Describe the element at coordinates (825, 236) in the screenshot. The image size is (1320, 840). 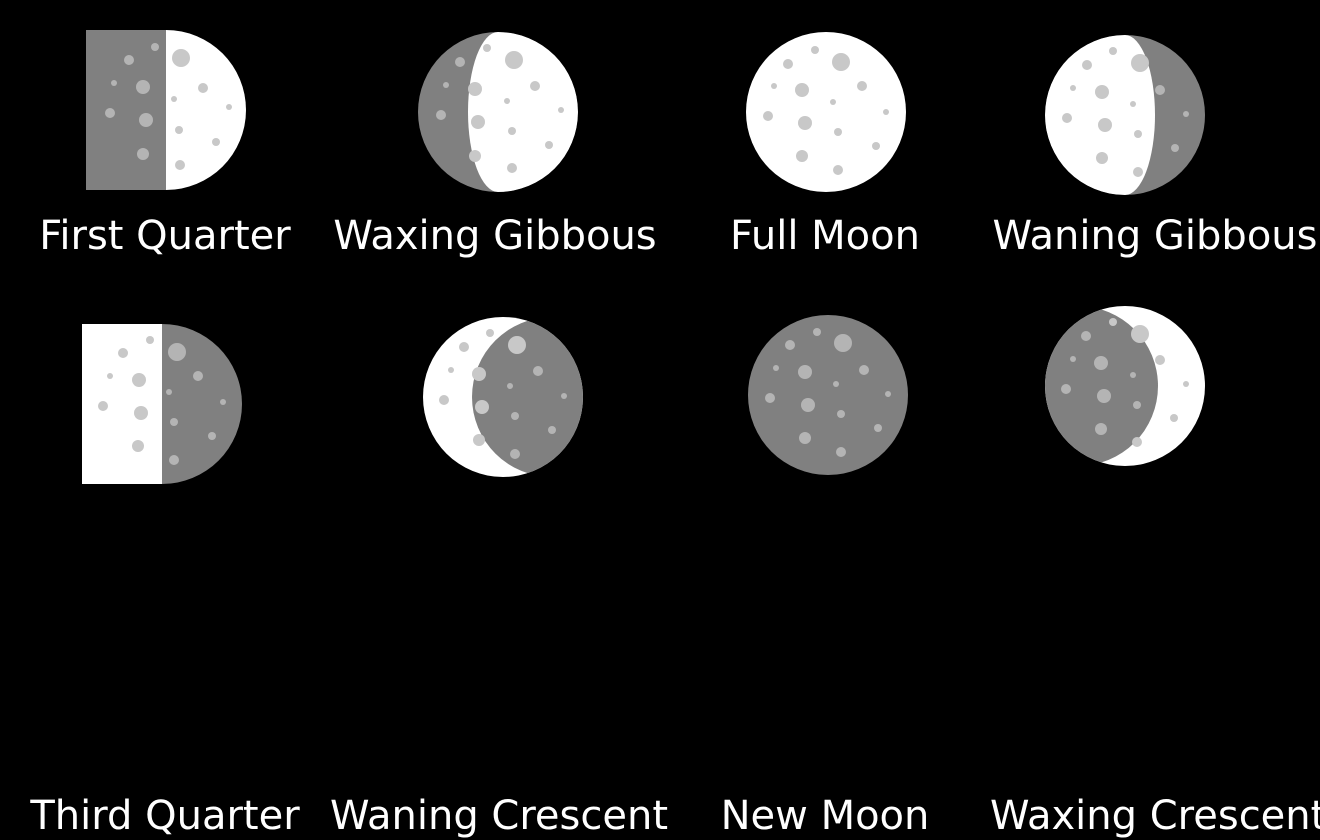
I see `phase-label: Full Moon` at that location.